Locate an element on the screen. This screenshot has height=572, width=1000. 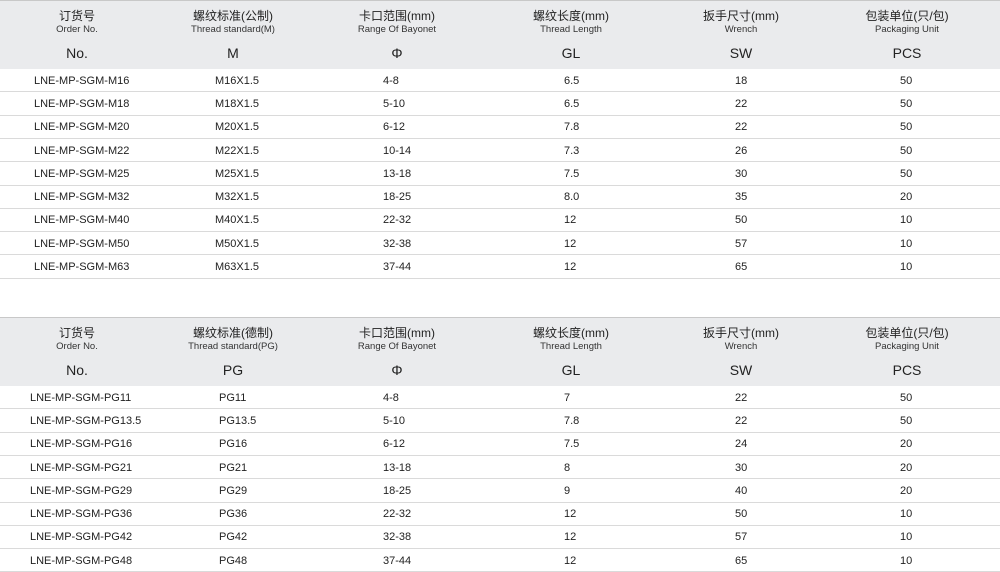
table-cell: PG16 is located at coordinates (233, 444).